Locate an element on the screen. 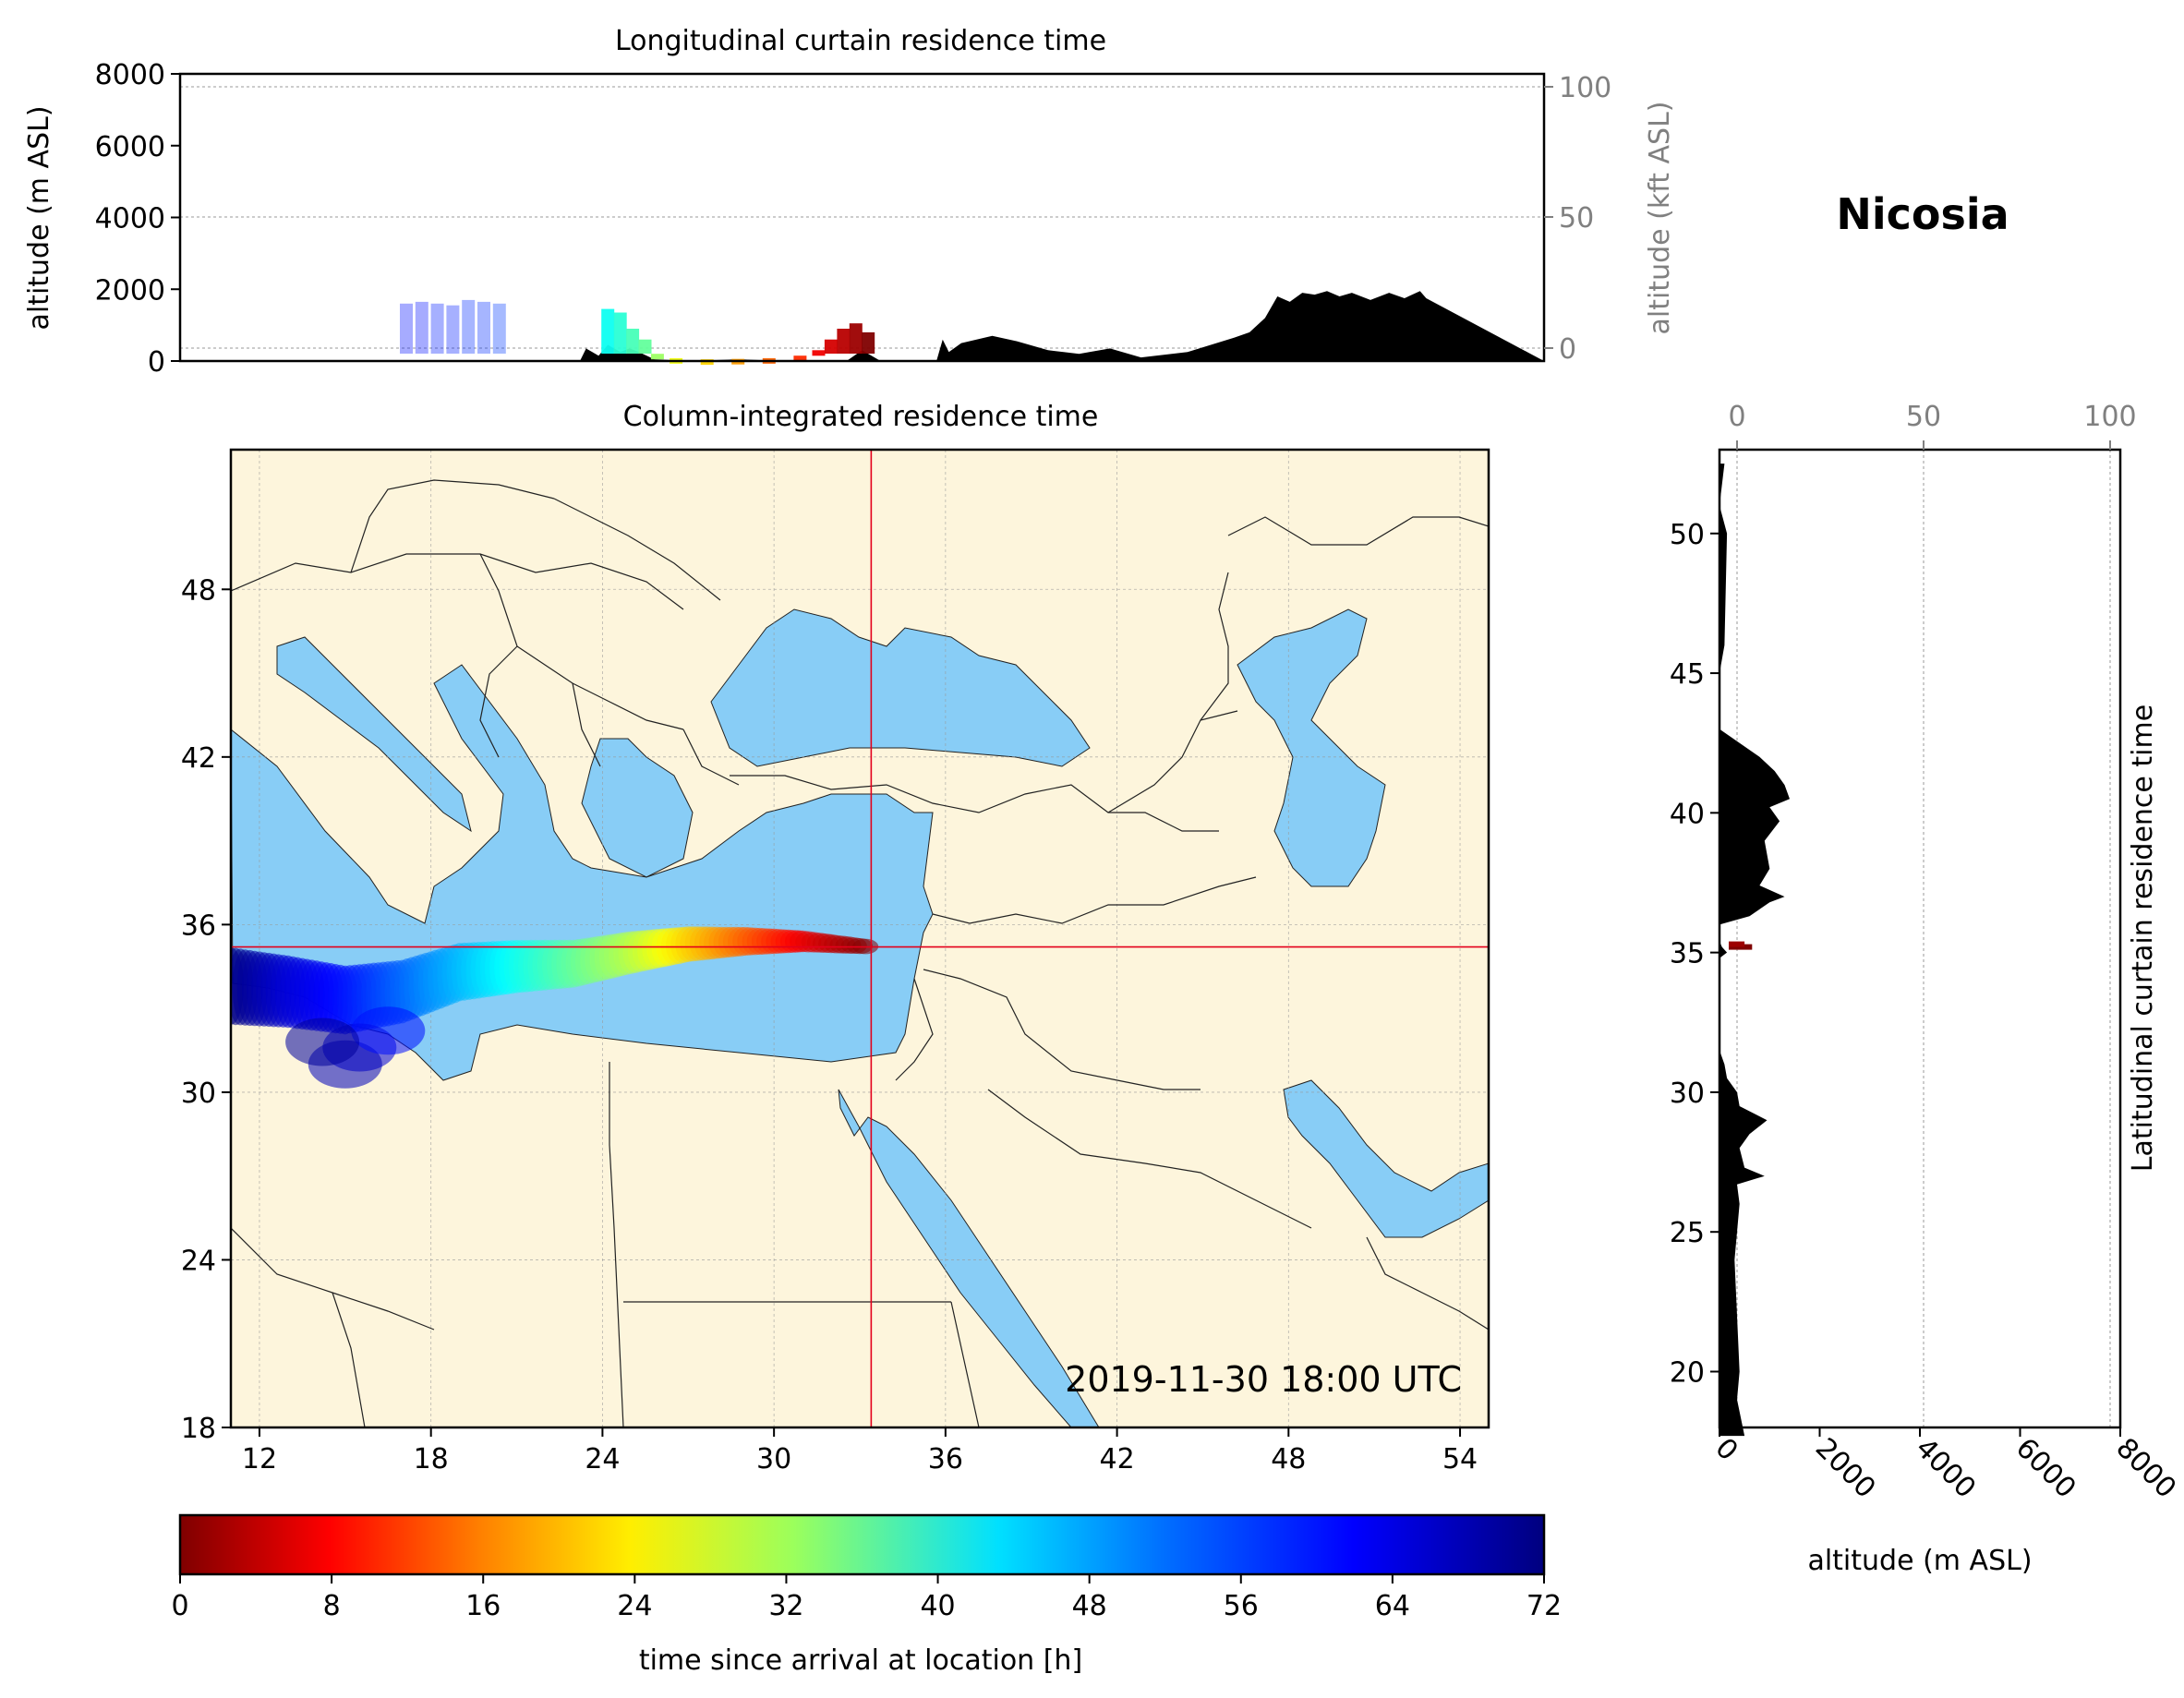 The height and width of the screenshot is (1698, 2184). residence-plume is located at coordinates (555, 1007).